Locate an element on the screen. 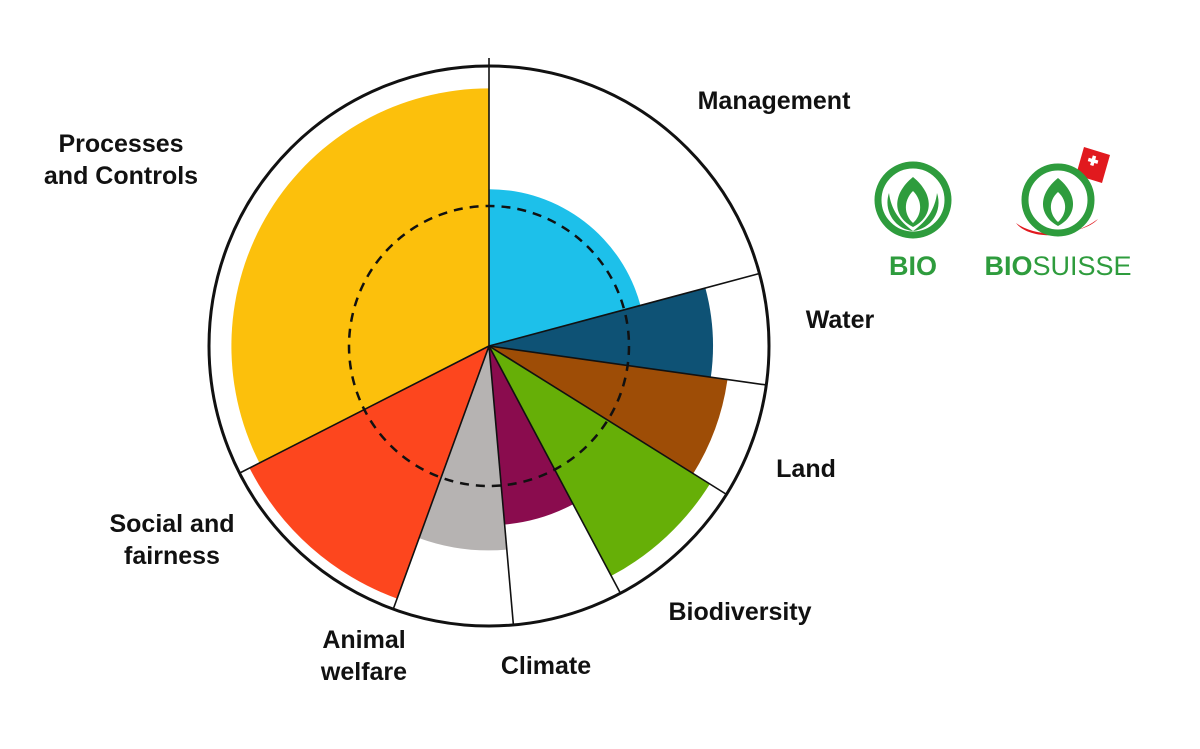  segment-label: Biodiversity is located at coordinates (739, 612).